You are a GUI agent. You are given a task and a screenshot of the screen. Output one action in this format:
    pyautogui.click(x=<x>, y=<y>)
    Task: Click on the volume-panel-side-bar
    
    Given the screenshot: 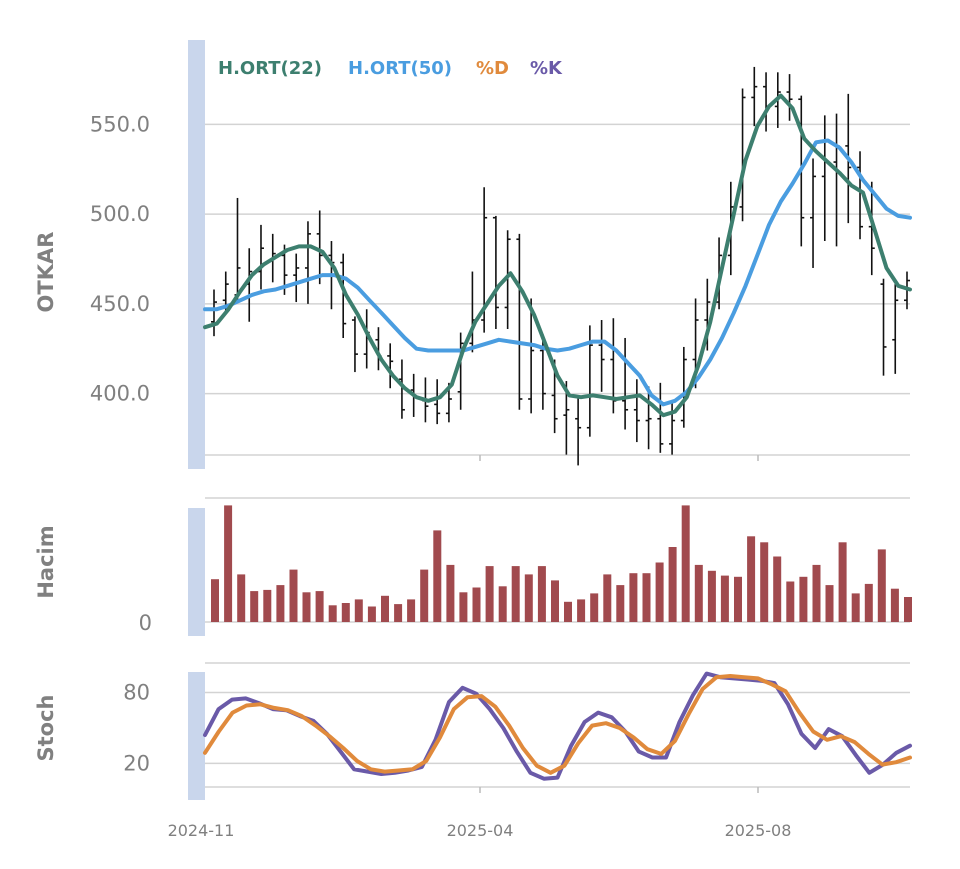 What is the action you would take?
    pyautogui.click(x=196, y=572)
    